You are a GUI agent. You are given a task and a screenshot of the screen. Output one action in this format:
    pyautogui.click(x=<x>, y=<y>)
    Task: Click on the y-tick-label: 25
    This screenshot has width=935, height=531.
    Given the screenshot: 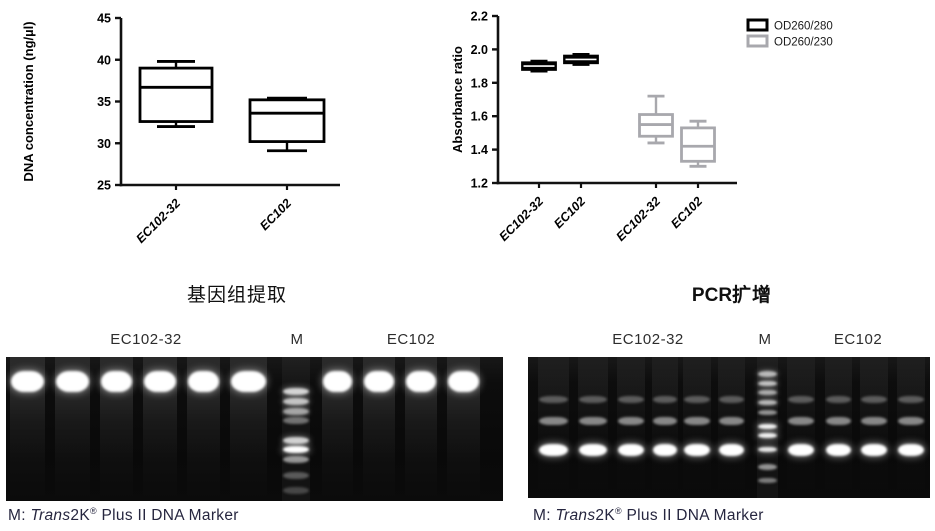 What is the action you would take?
    pyautogui.click(x=104, y=186)
    